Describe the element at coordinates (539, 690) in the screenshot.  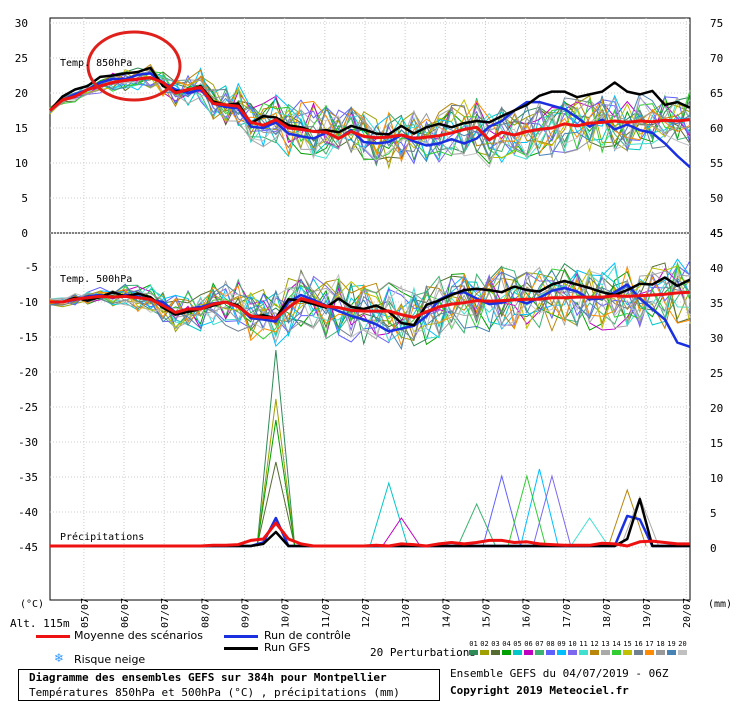
I see `copyright: Copyright 2019 Meteociel.fr` at that location.